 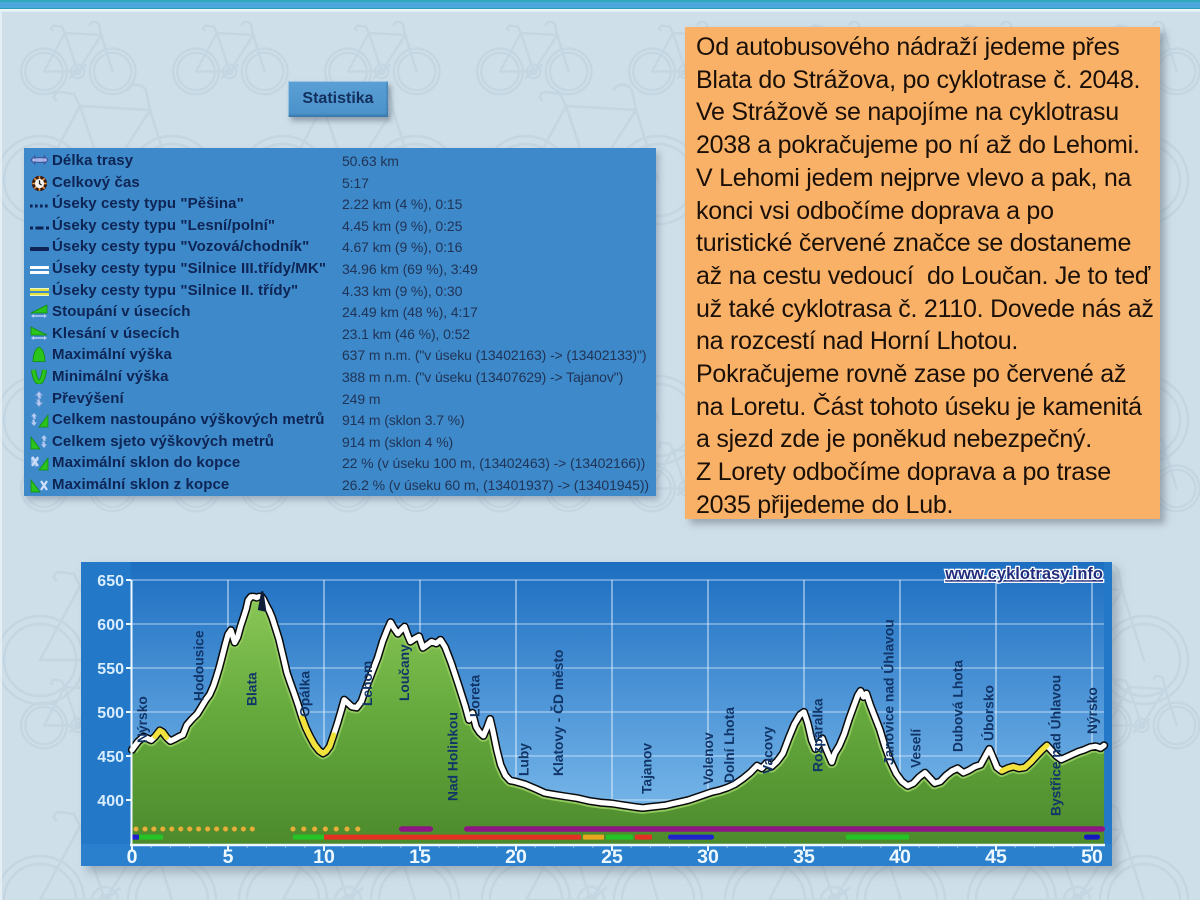 I want to click on svg-text: Tajanov, so click(x=647, y=768).